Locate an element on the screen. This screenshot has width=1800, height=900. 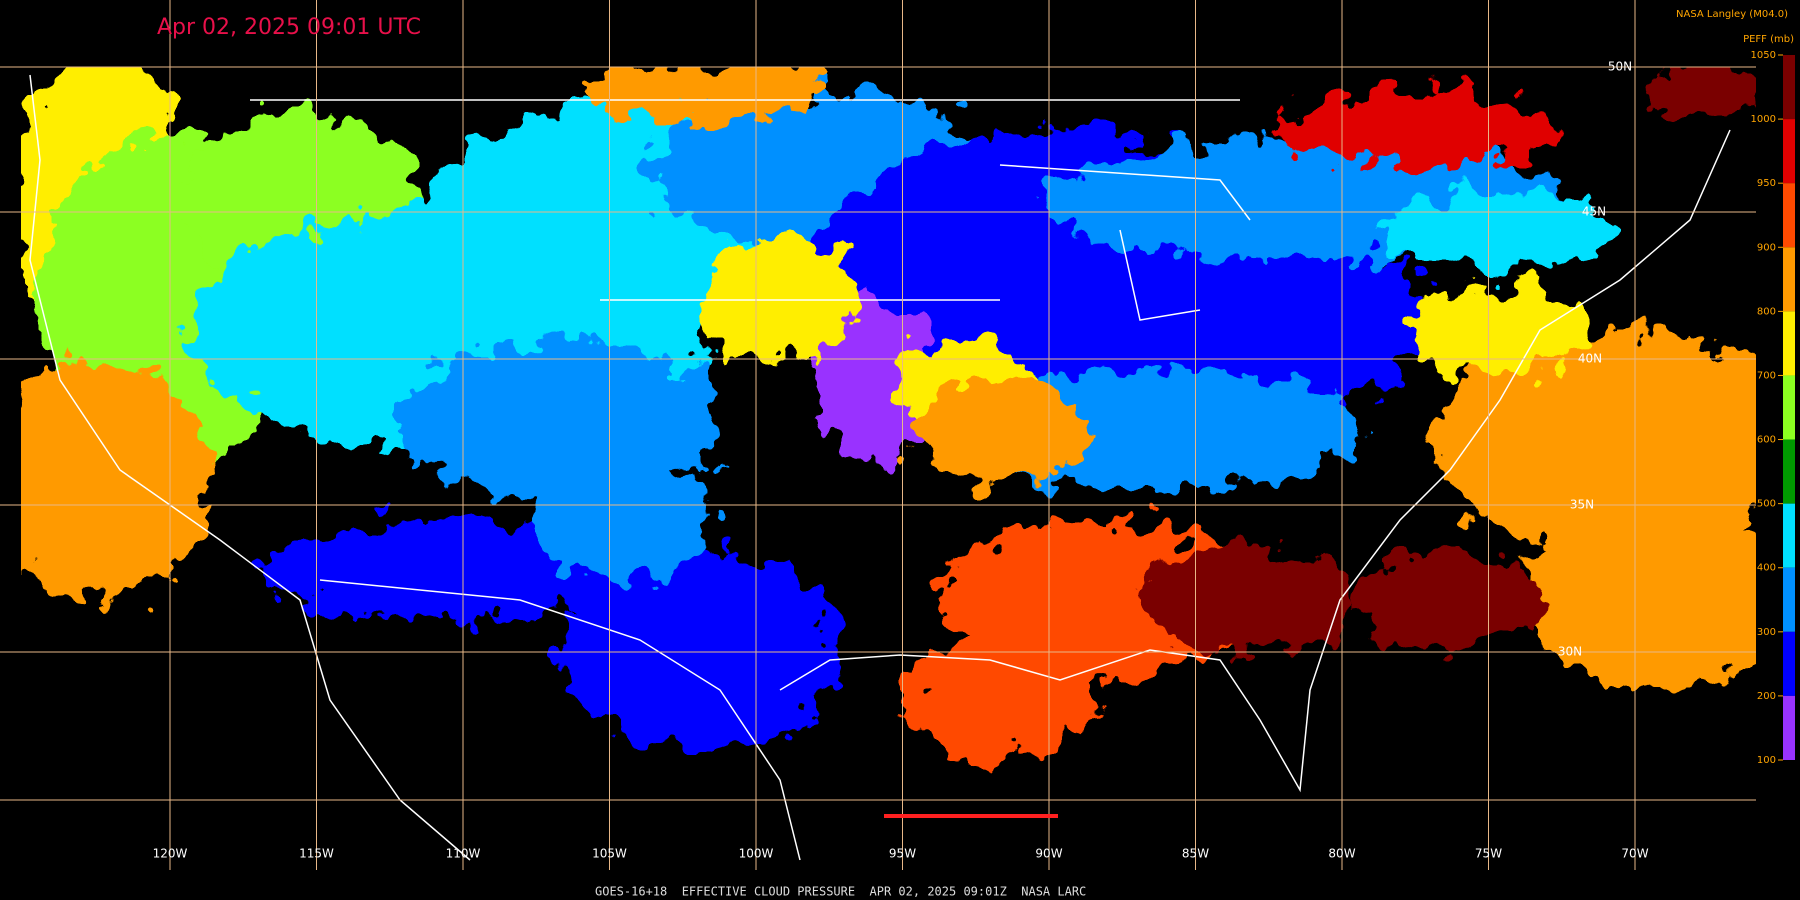
lat-label: 50N is located at coordinates (1620, 67).